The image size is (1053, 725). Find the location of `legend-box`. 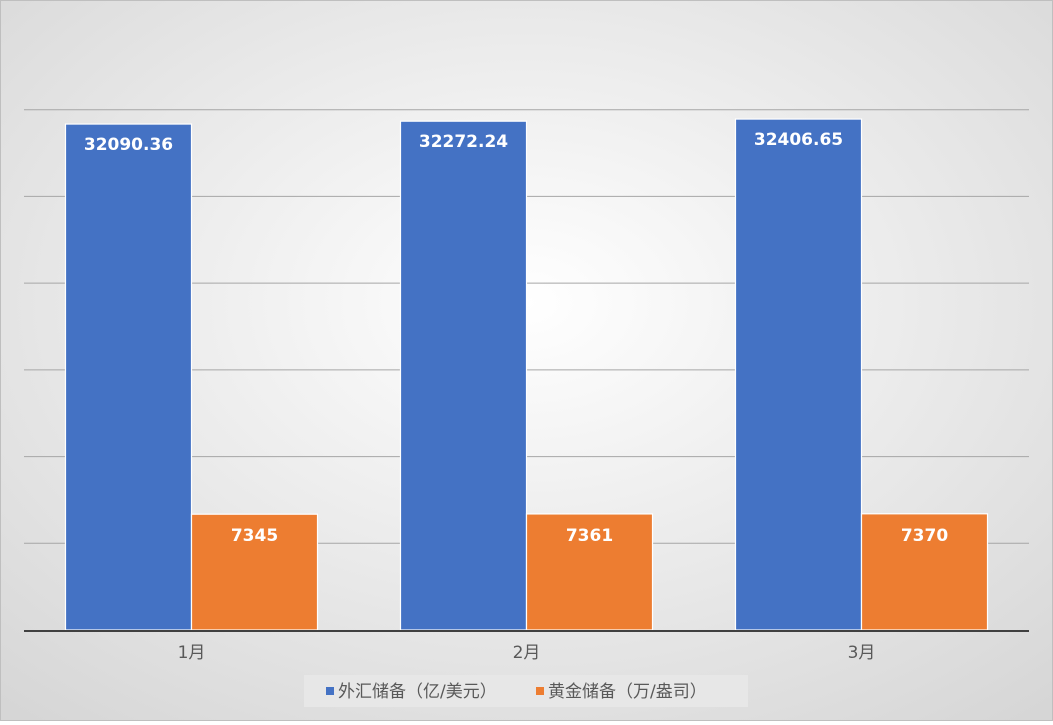

legend-box is located at coordinates (526, 691).